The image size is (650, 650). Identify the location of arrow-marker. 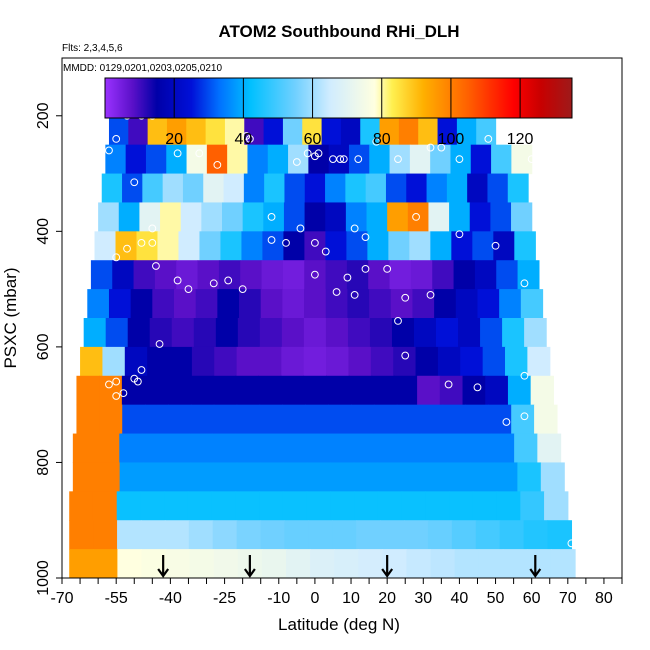
(249, 566).